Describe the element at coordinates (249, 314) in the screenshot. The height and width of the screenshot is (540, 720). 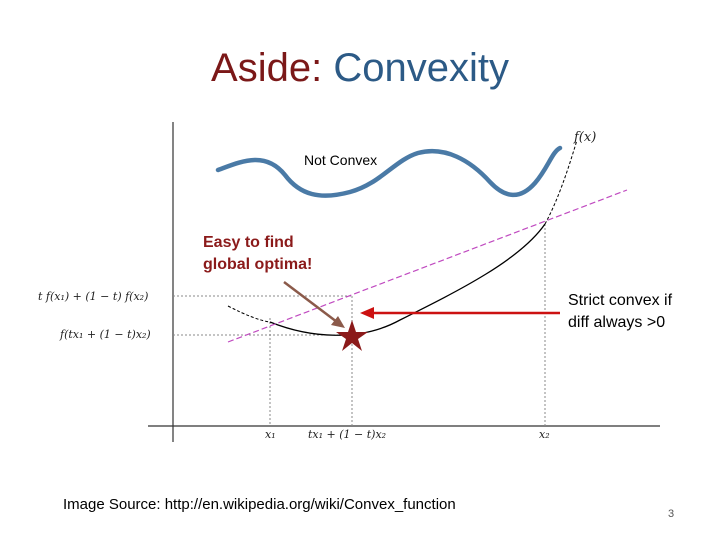
I see `convex-curve-left-dashed` at that location.